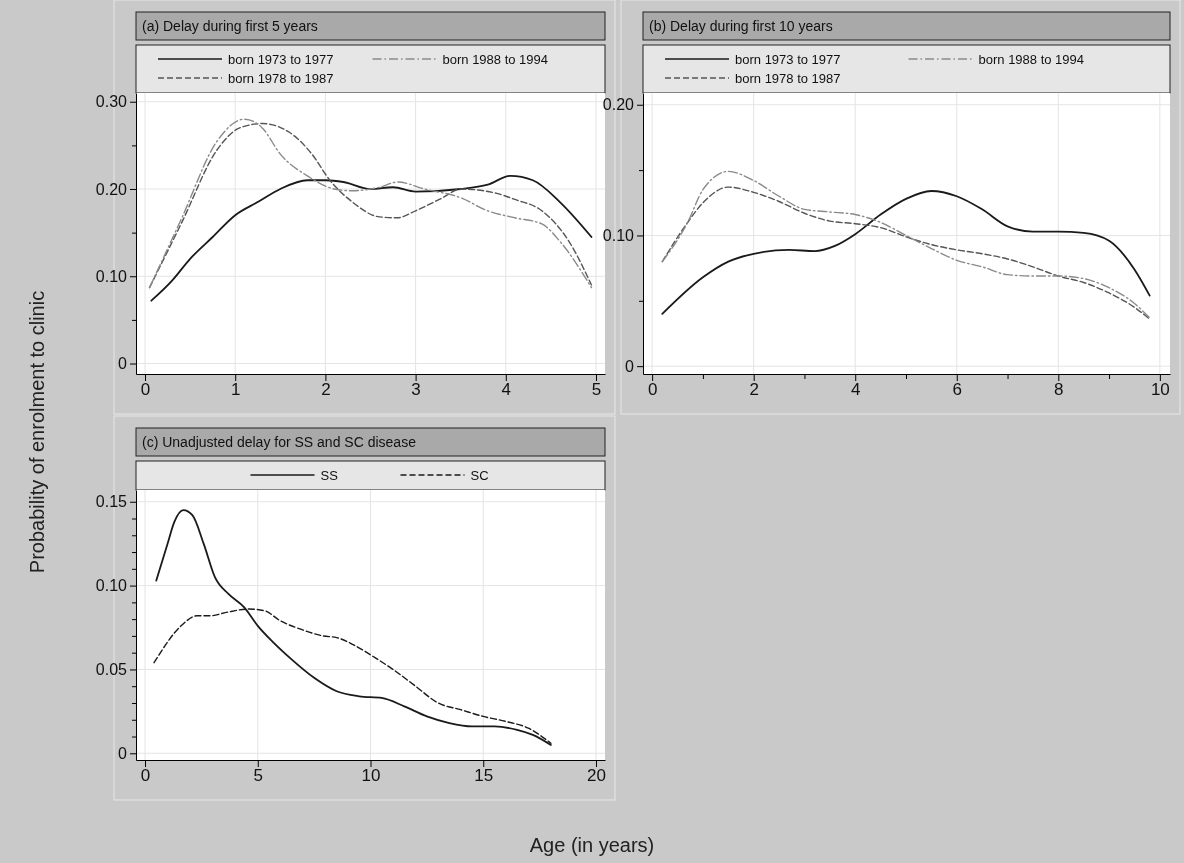  Describe the element at coordinates (111, 502) in the screenshot. I see `y-tick-label: 0.15` at that location.